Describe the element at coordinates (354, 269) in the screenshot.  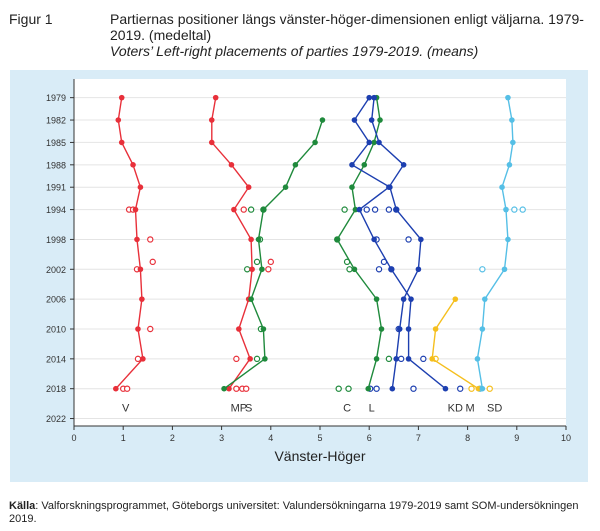
I see `series-point-C-2002` at that location.